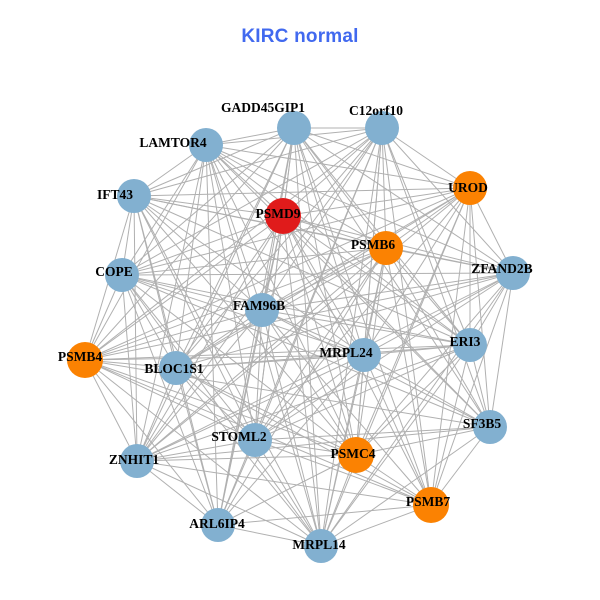 This screenshot has height=600, width=600. I want to click on node-urod, so click(470, 188).